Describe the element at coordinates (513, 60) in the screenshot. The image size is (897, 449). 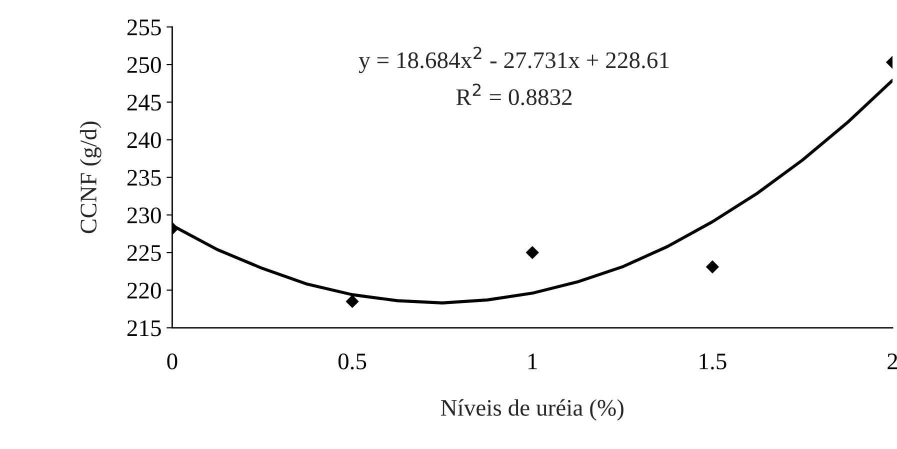
I see `annotation: y = 18.684x$^{2}$ - 27.731x + 228.61` at that location.